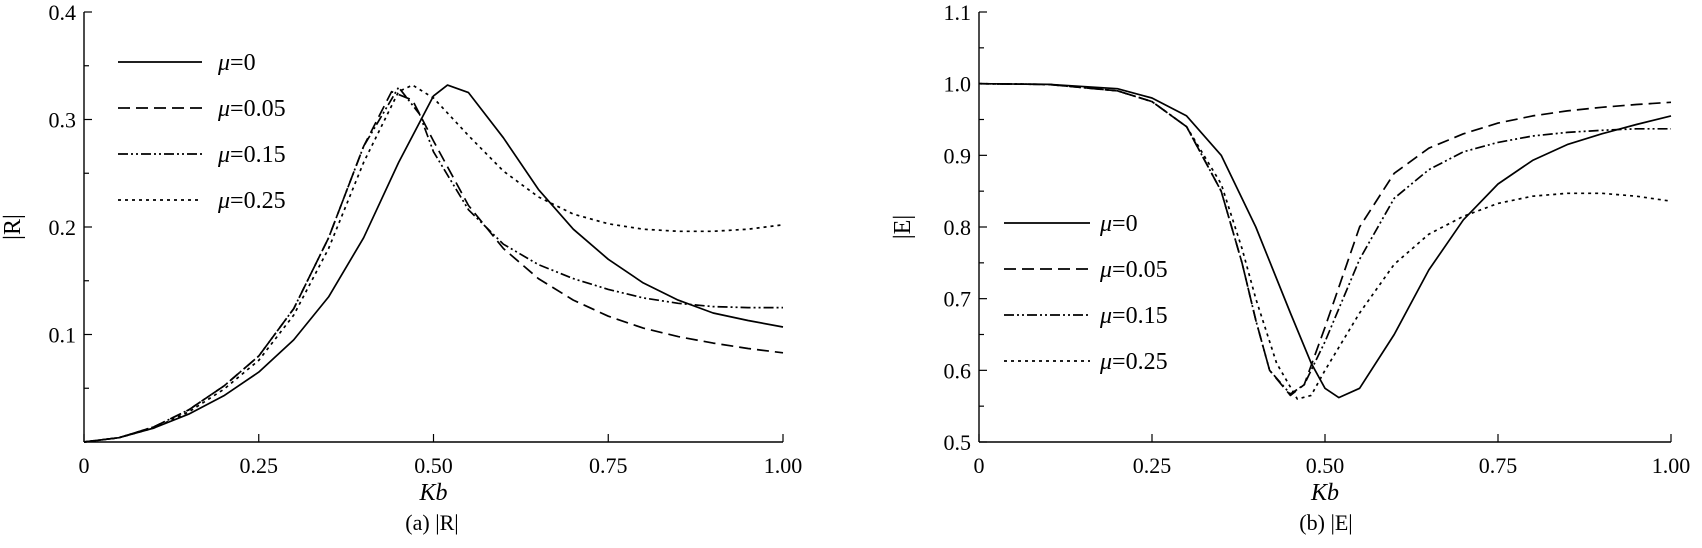 The width and height of the screenshot is (1702, 548). I want to click on panel-b-x-tick-label: 0.25, so click(1152, 465).